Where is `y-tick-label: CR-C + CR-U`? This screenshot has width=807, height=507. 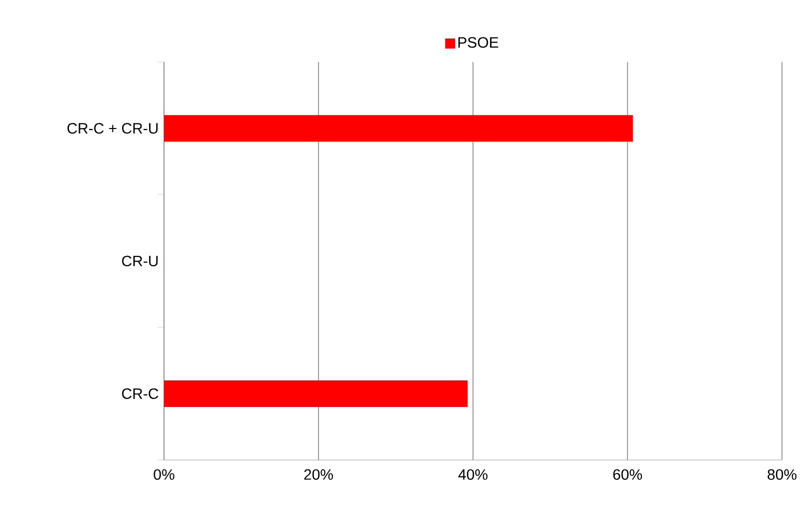 y-tick-label: CR-C + CR-U is located at coordinates (112, 128).